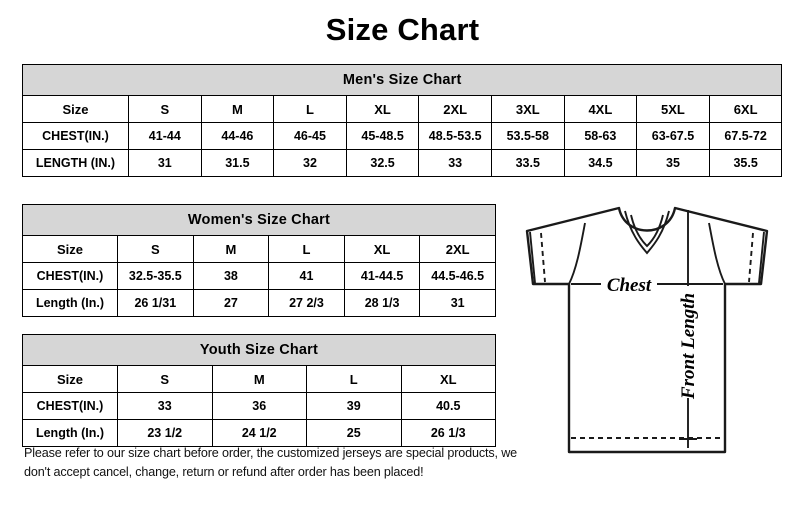 Image resolution: width=805 pixels, height=512 pixels. What do you see at coordinates (382, 163) in the screenshot?
I see `cell-length-xl: 32.5` at bounding box center [382, 163].